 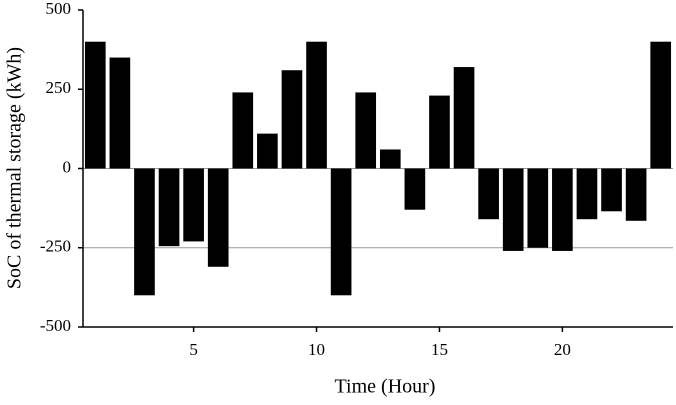 What do you see at coordinates (55, 246) in the screenshot?
I see `y-tick-label: -250` at bounding box center [55, 246].